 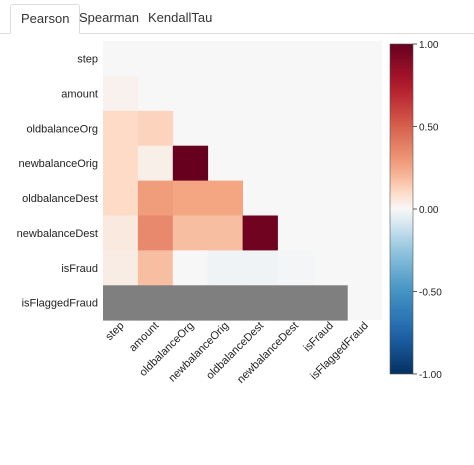 I want to click on tab-spearman: Spearman, so click(x=109, y=17).